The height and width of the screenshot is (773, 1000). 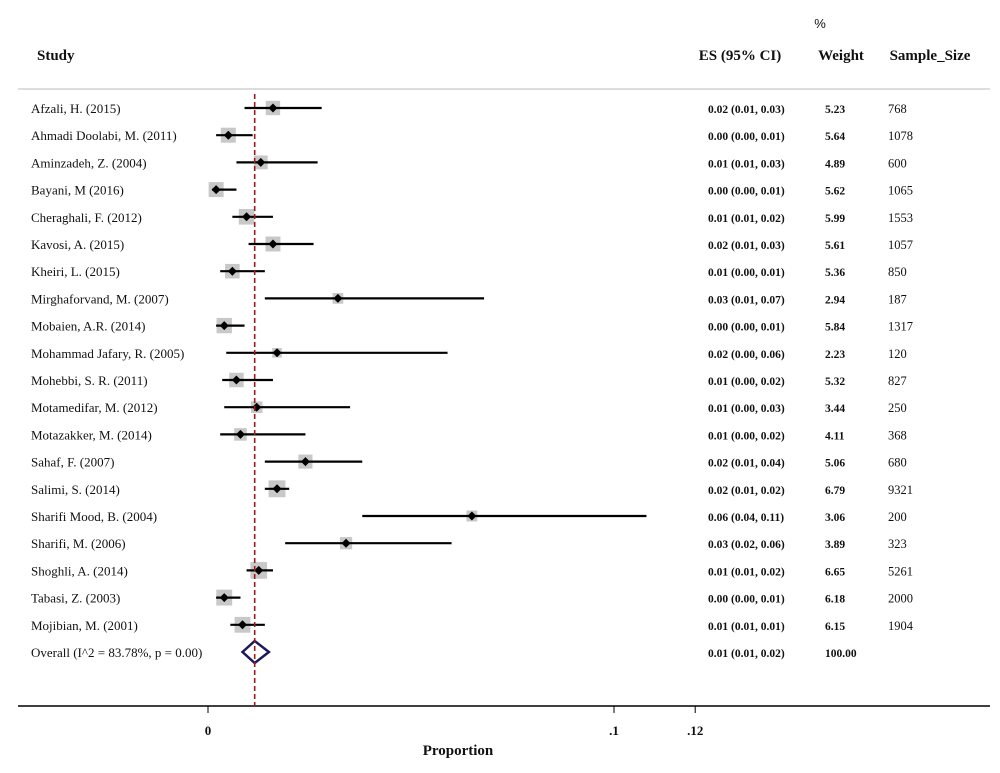 What do you see at coordinates (900, 136) in the screenshot?
I see `sample-size-value: 1078` at bounding box center [900, 136].